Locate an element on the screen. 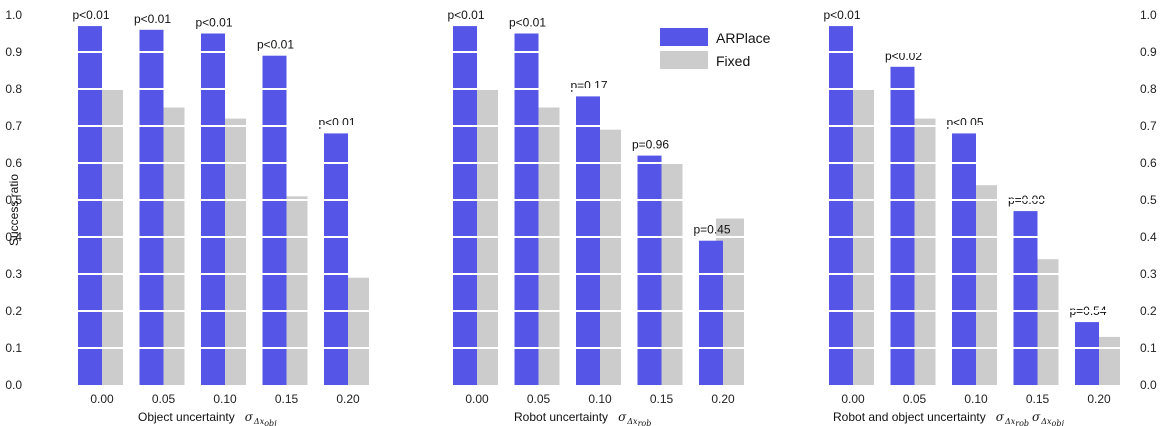 Image resolution: width=1162 pixels, height=426 pixels. legend-label-fixed: Fixed is located at coordinates (733, 61).